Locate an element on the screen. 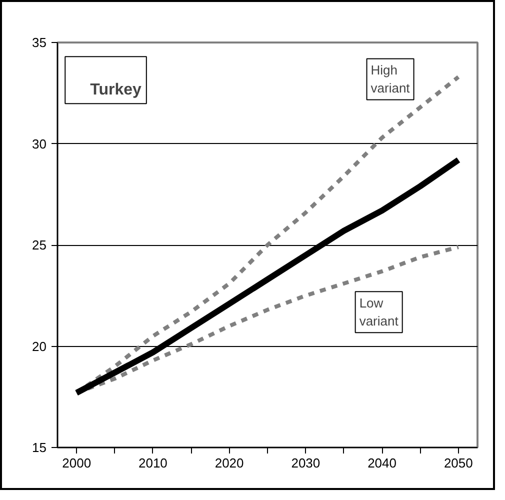  y-tick-label: 25 is located at coordinates (39, 245).